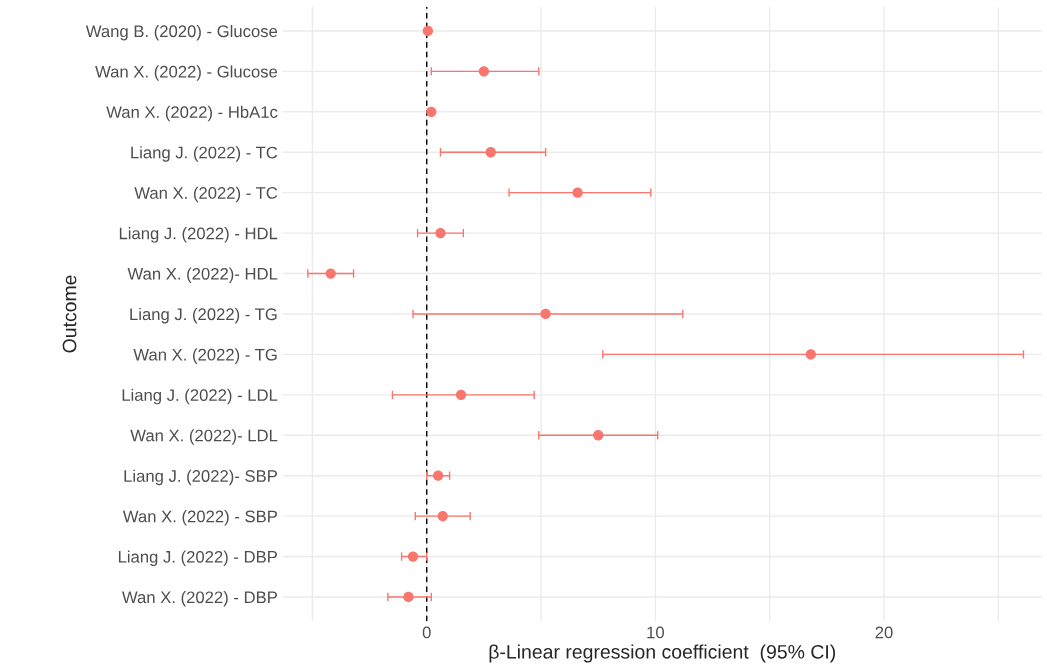  Describe the element at coordinates (200, 477) in the screenshot. I see `y-tick-label: Liang J. (2022)- SBP` at that location.